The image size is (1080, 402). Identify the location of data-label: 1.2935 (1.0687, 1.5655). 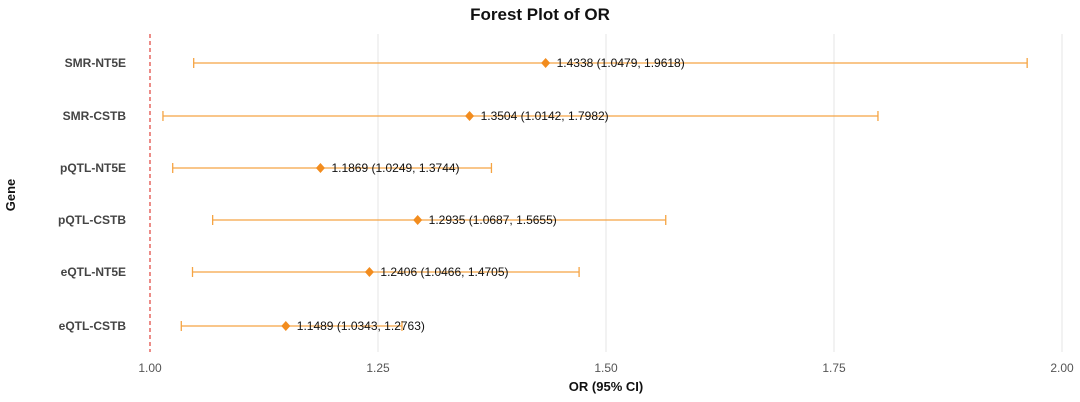
(493, 220).